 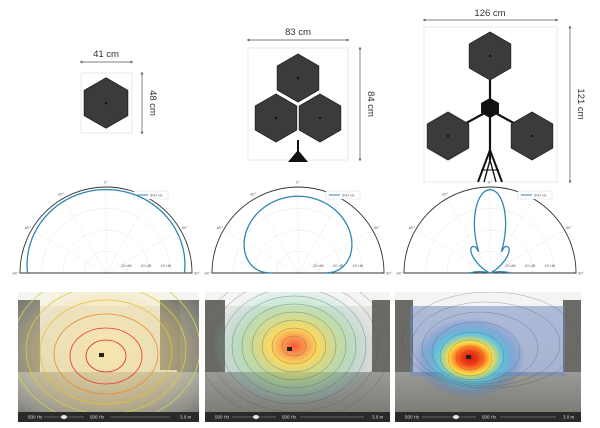 What do you see at coordinates (297, 357) in the screenshot?
I see `heatmap-2: 500 Hz 500 Hz 3.0 m` at bounding box center [297, 357].